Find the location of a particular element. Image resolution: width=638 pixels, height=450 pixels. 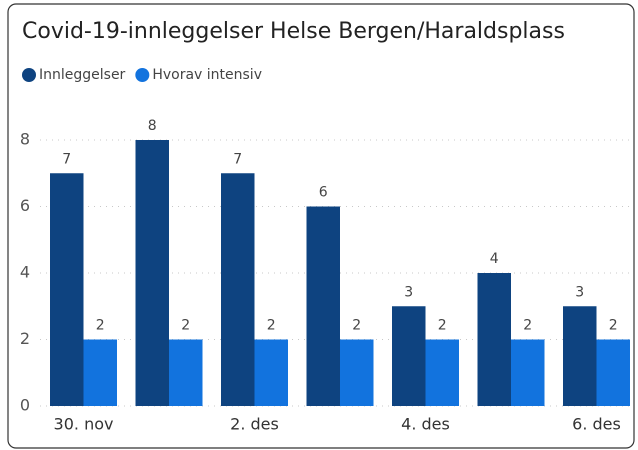

value-label: 6 is located at coordinates (323, 193).